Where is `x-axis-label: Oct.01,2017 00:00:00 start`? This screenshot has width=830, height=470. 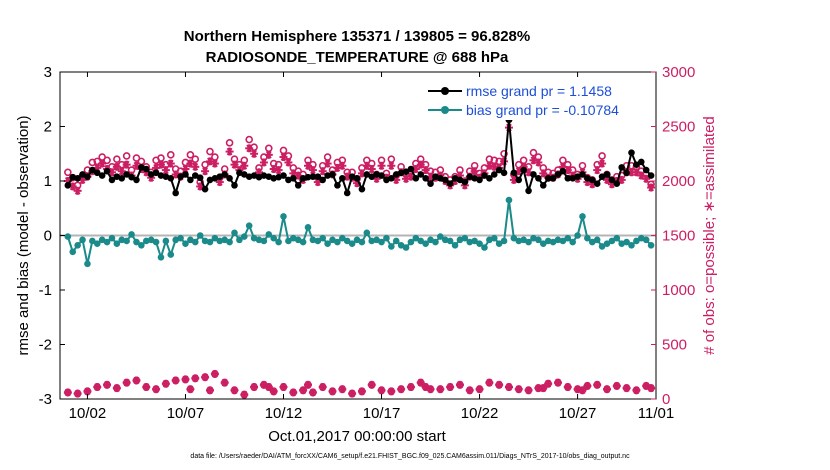 x-axis-label: Oct.01,2017 00:00:00 start is located at coordinates (357, 436).